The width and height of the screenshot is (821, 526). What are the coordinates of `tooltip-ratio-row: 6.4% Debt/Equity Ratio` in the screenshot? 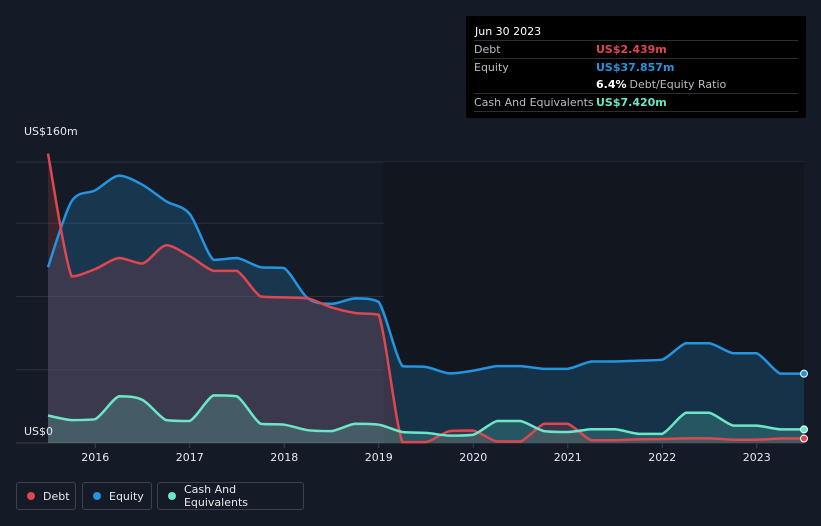 It's located at (636, 84).